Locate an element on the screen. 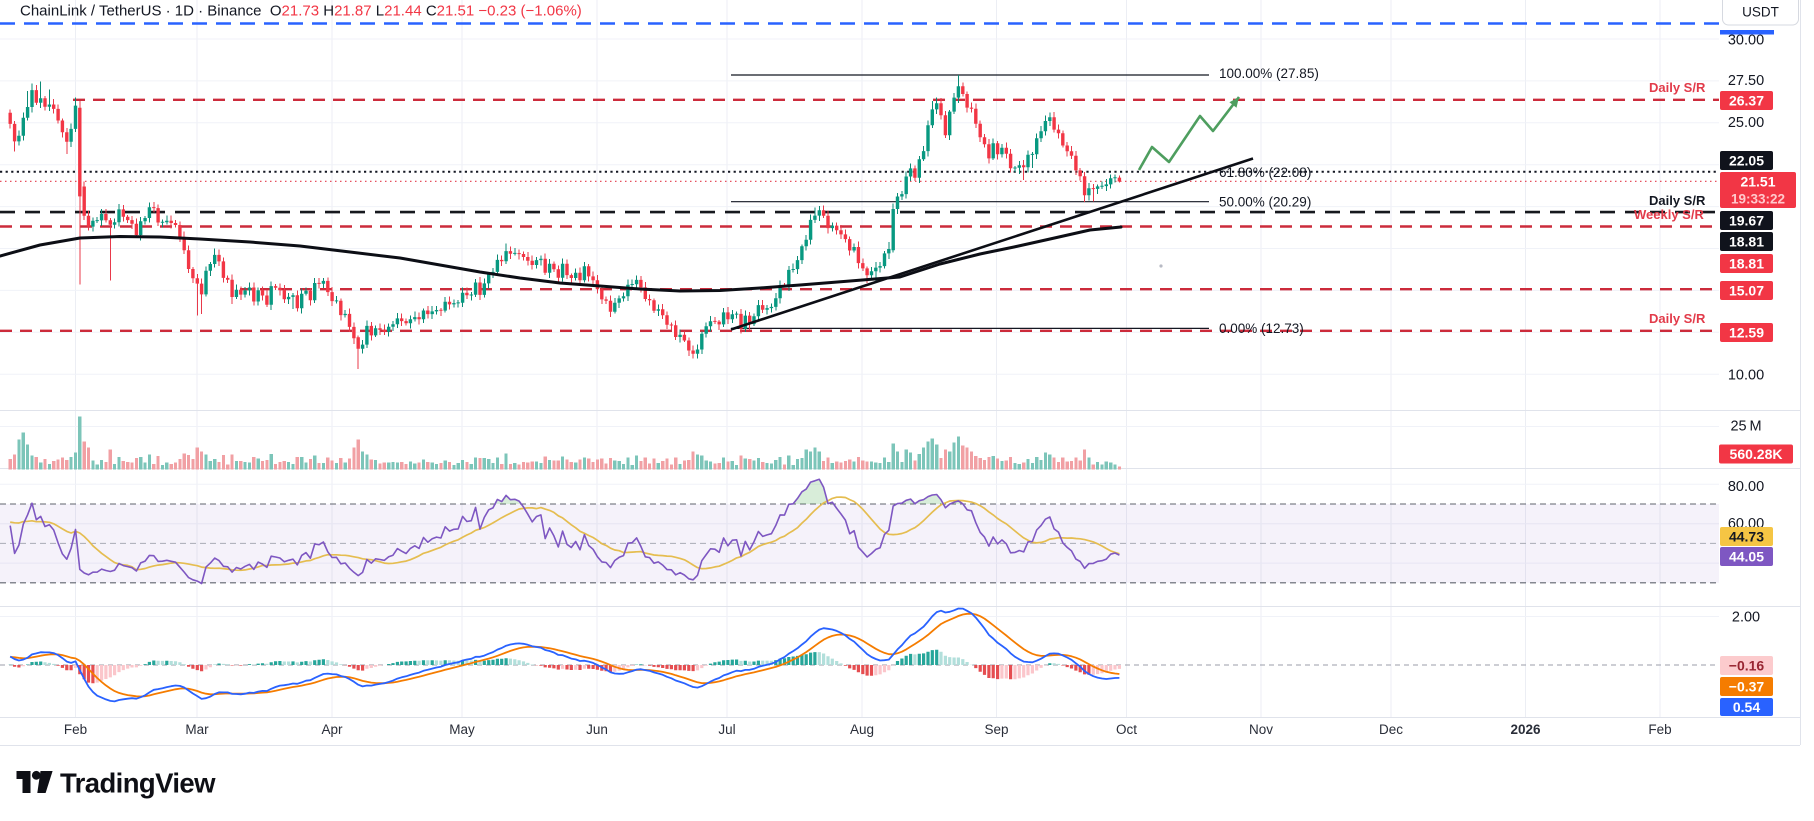 The height and width of the screenshot is (821, 1814). svg-text: 25 M is located at coordinates (1745, 427).